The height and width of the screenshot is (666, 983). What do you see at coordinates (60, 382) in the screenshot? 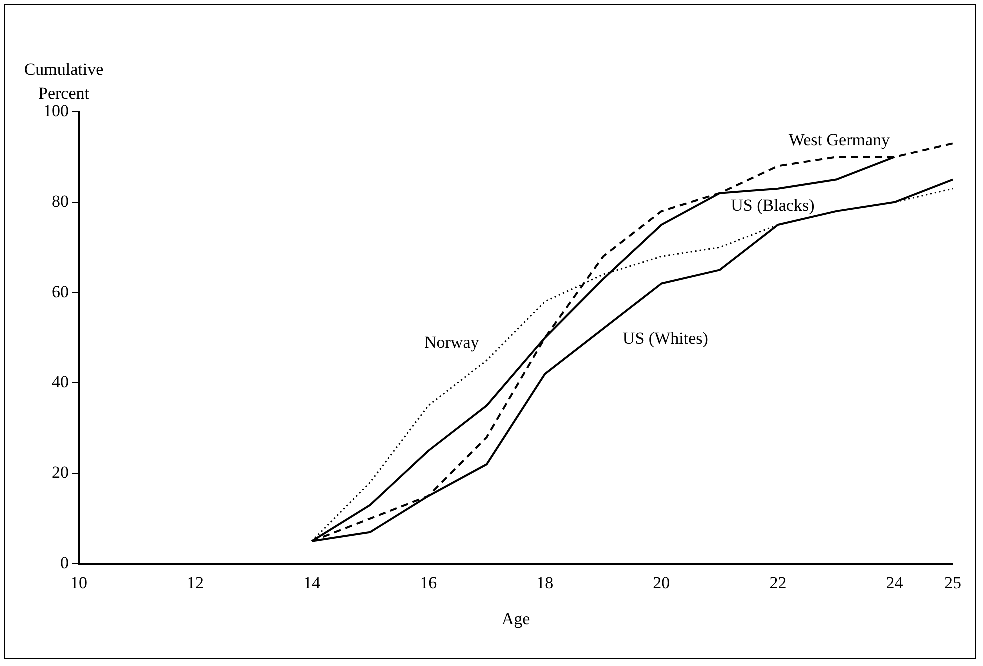
I see `y-tick-label: 40` at bounding box center [60, 382].